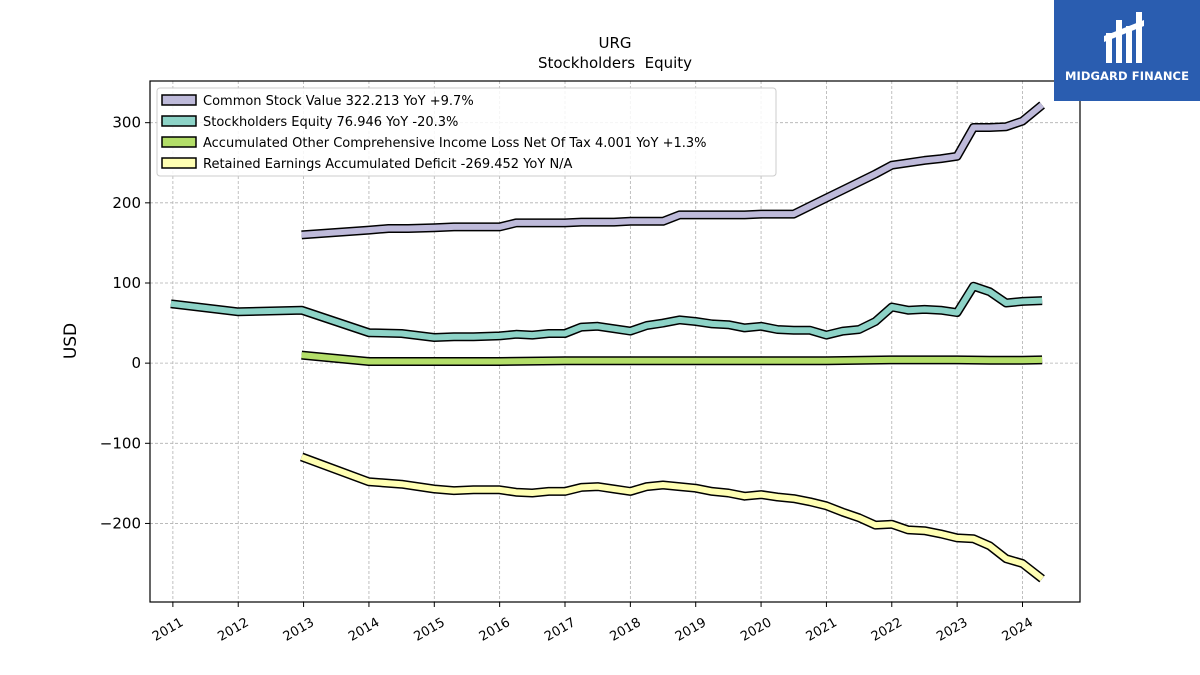 The height and width of the screenshot is (675, 1200). Describe the element at coordinates (126, 123) in the screenshot. I see `y-tick-label: 300` at that location.